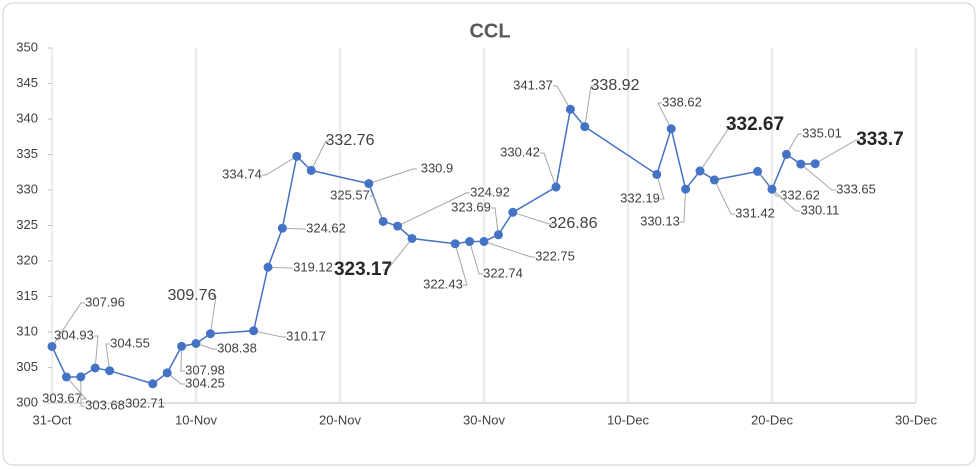 This screenshot has height=469, width=980. What do you see at coordinates (306, 335) in the screenshot?
I see `data-label: 310.17` at bounding box center [306, 335].